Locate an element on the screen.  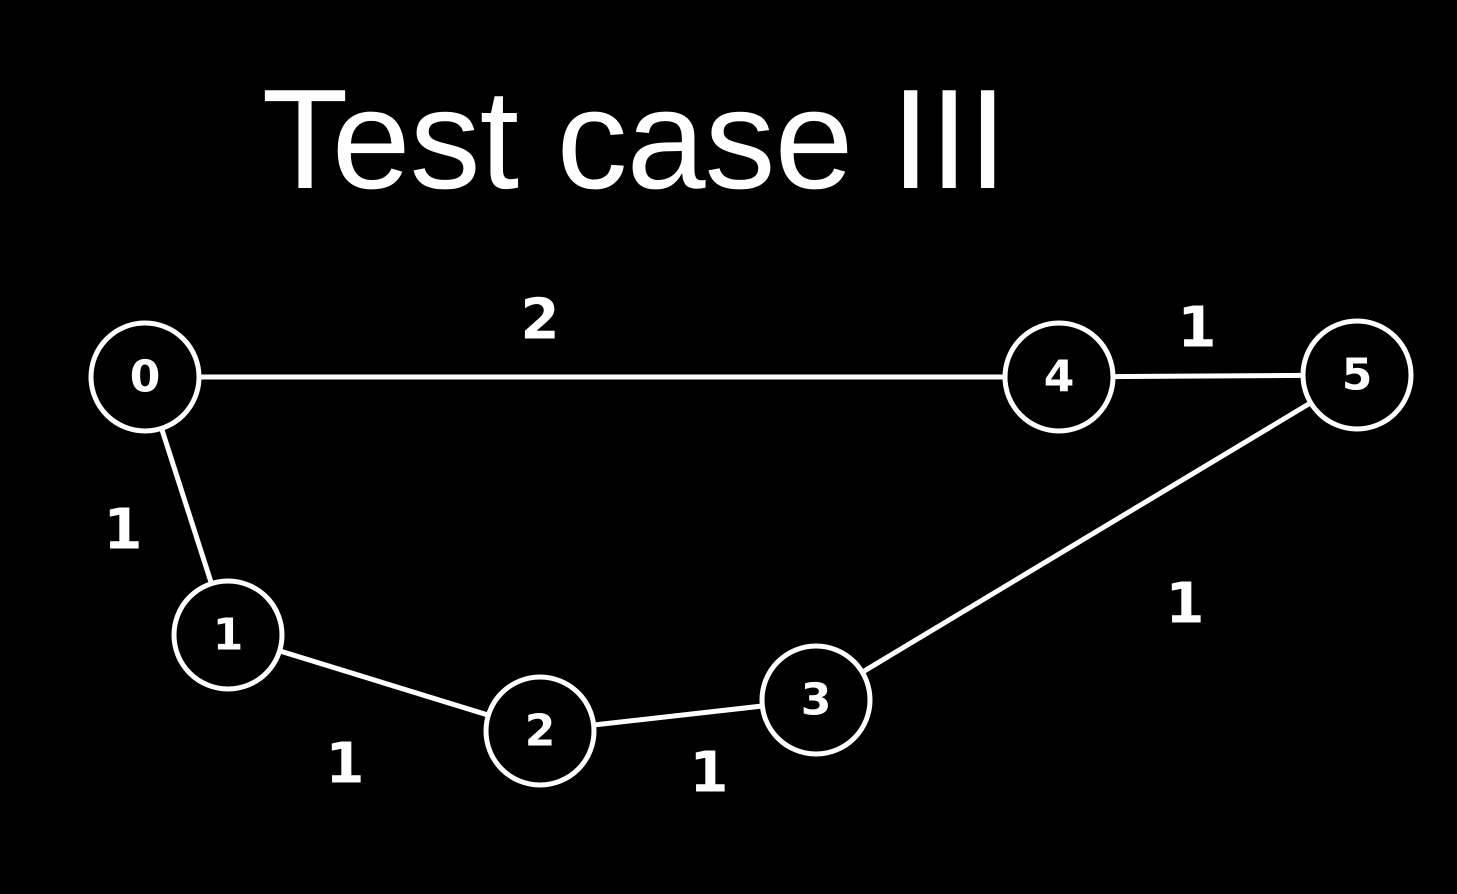
slide-title: Test case III is located at coordinates (634, 139).